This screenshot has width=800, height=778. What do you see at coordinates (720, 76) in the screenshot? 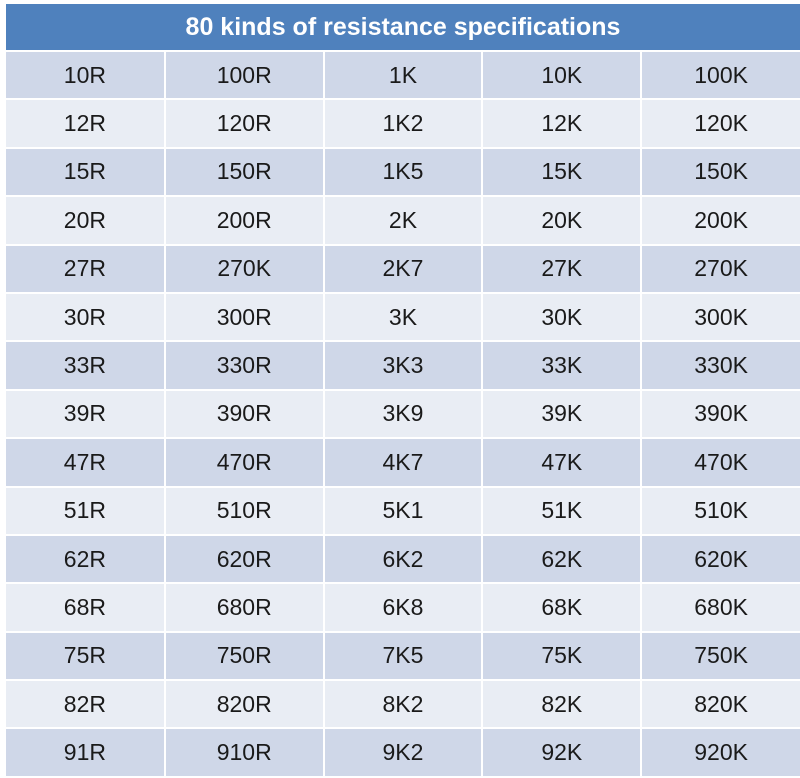
I see `table-cell: 100K` at bounding box center [720, 76].